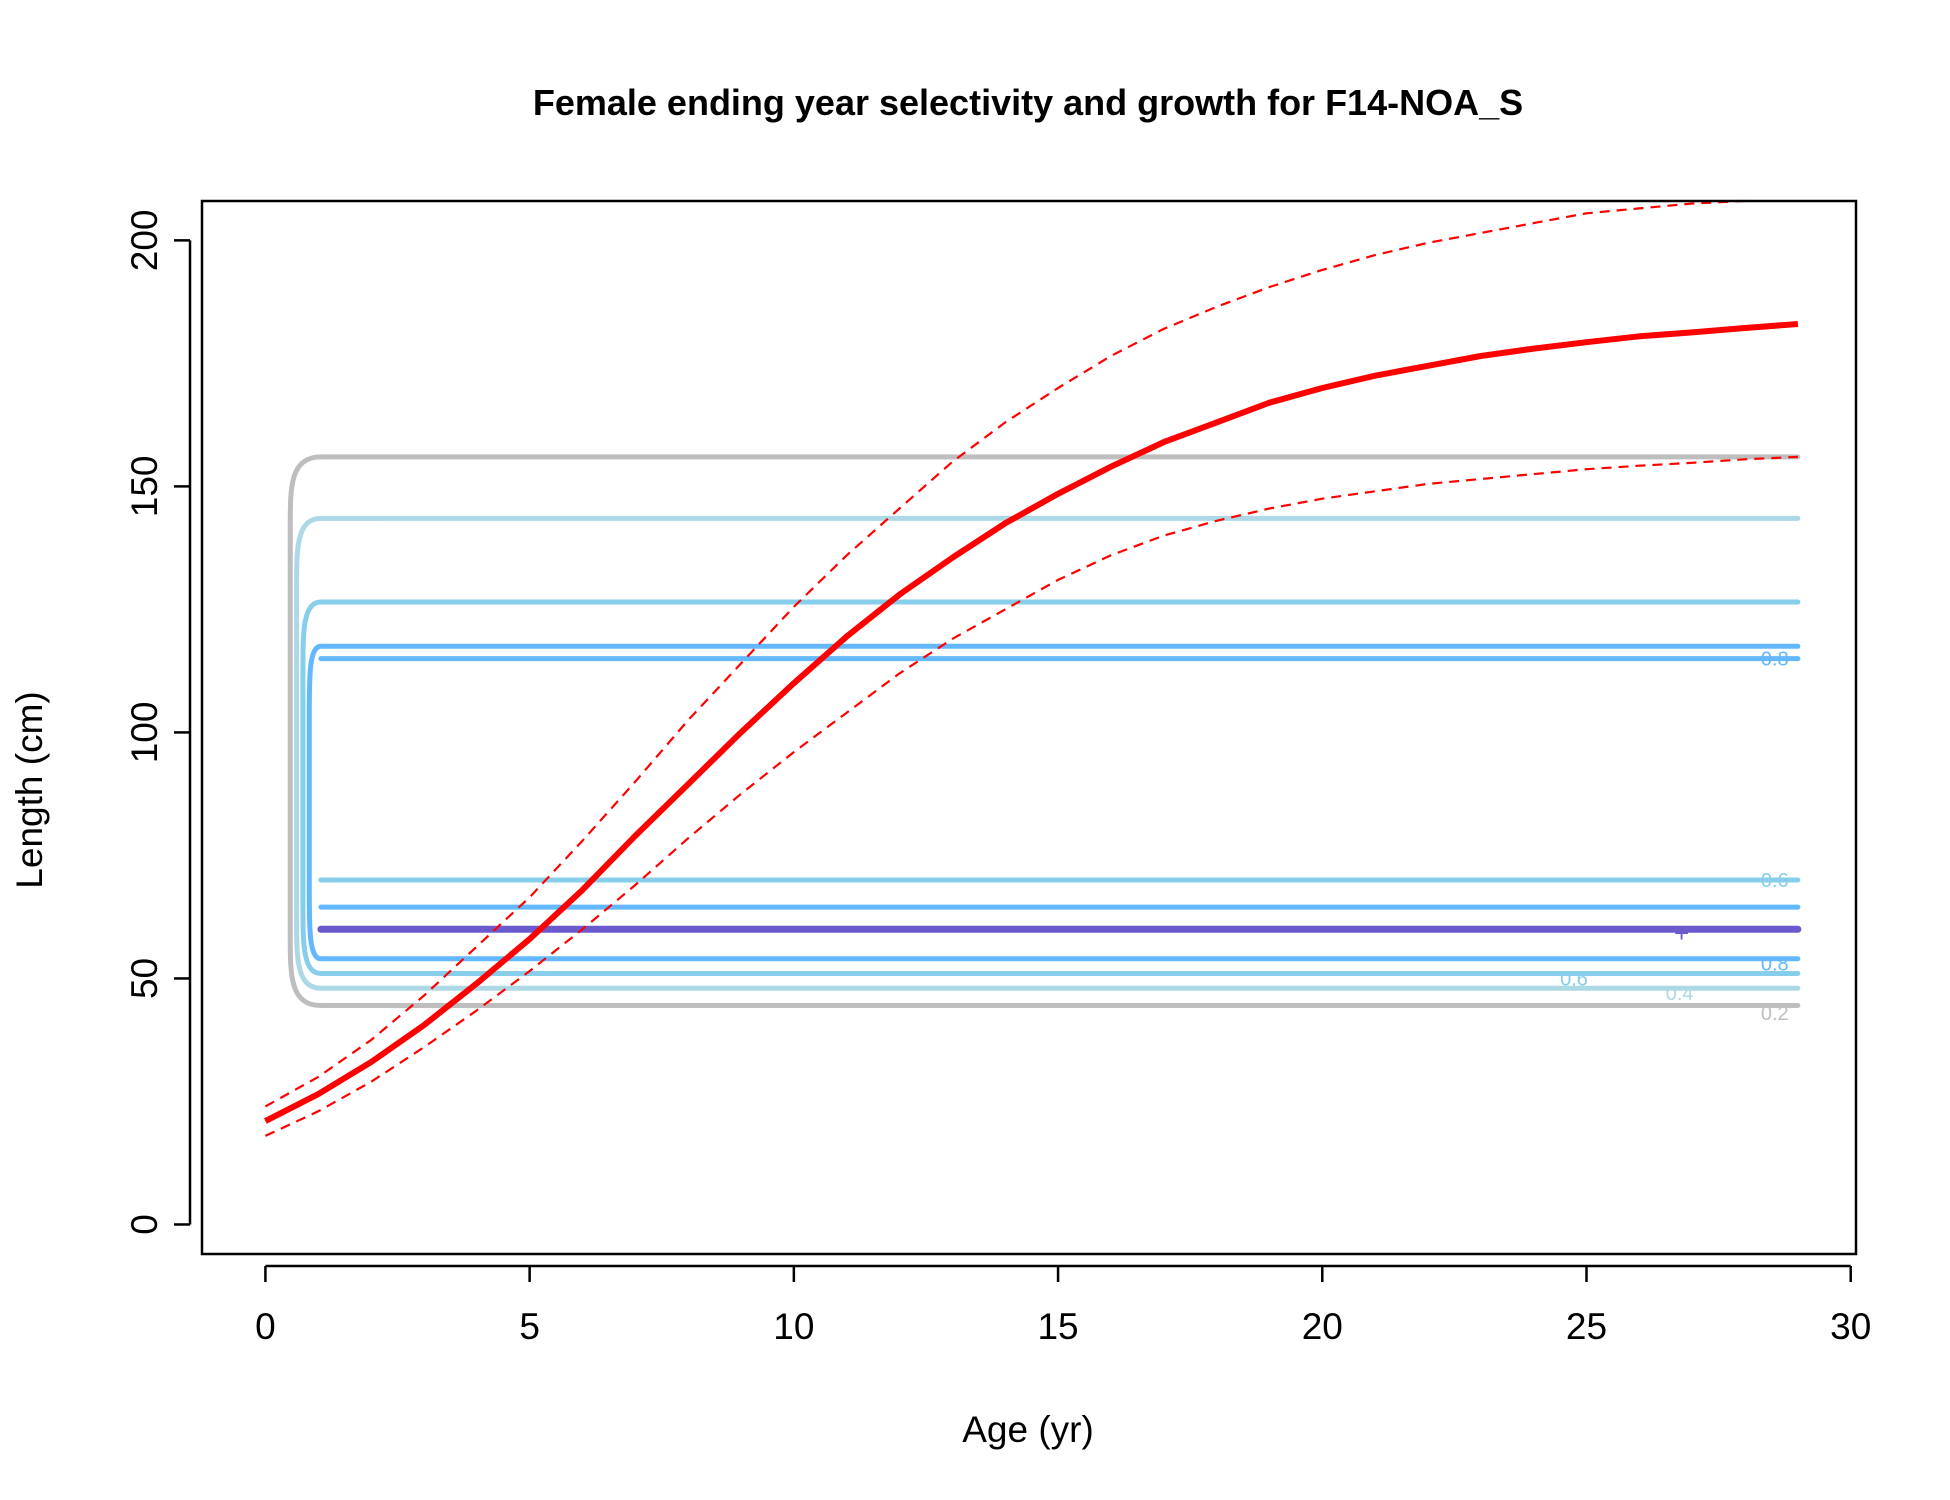 Image resolution: width=1950 pixels, height=1500 pixels. I want to click on y-tick-label: 200, so click(144, 240).